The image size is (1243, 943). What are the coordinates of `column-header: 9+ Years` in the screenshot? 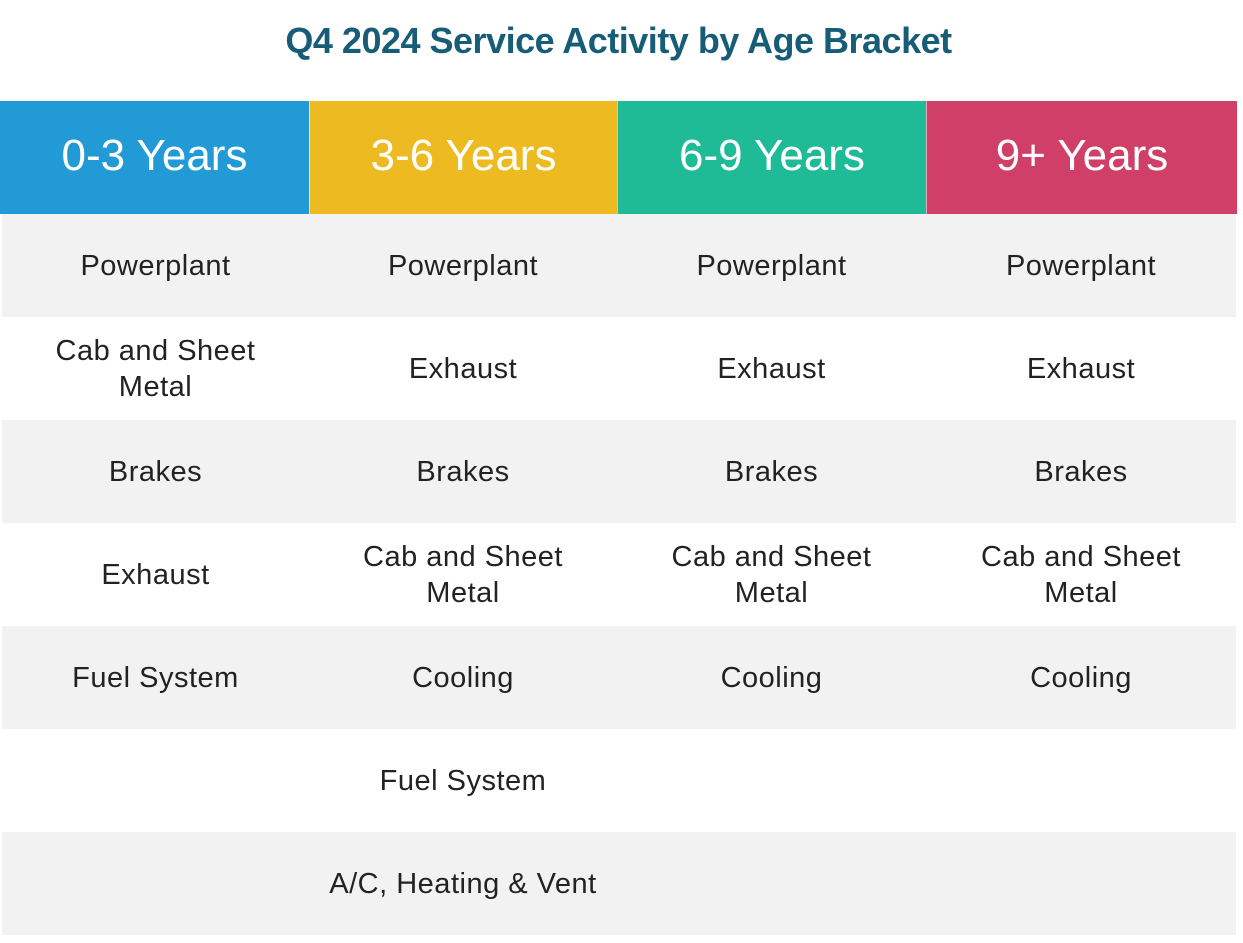 It's located at (1081, 157).